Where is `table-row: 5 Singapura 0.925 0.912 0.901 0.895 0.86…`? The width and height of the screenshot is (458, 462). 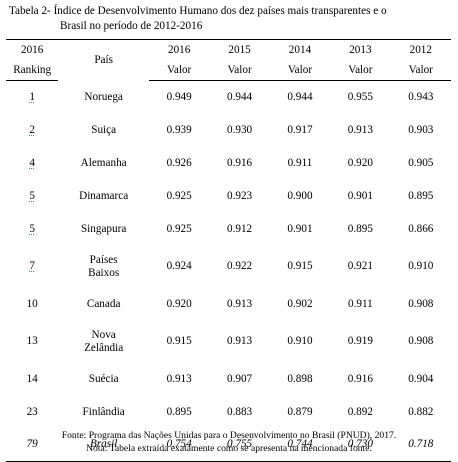 table-row: 5 Singapura 0.925 0.912 0.901 0.895 0.86… is located at coordinates (228, 229).